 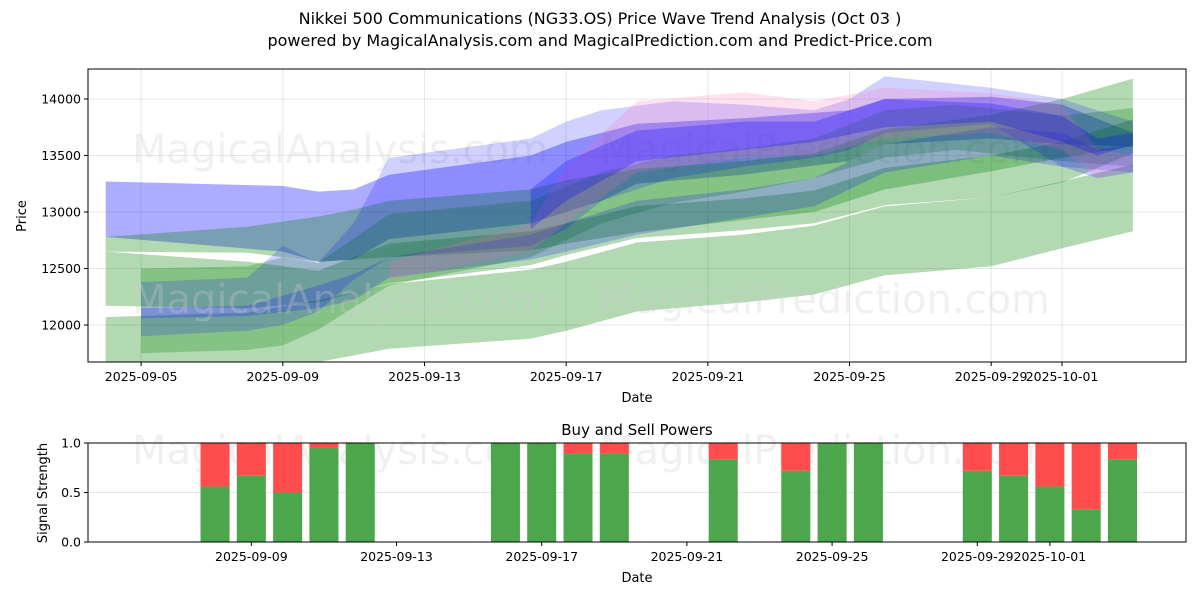 What do you see at coordinates (251, 556) in the screenshot?
I see `signal-x-tick-label: 2025-09-09` at bounding box center [251, 556].